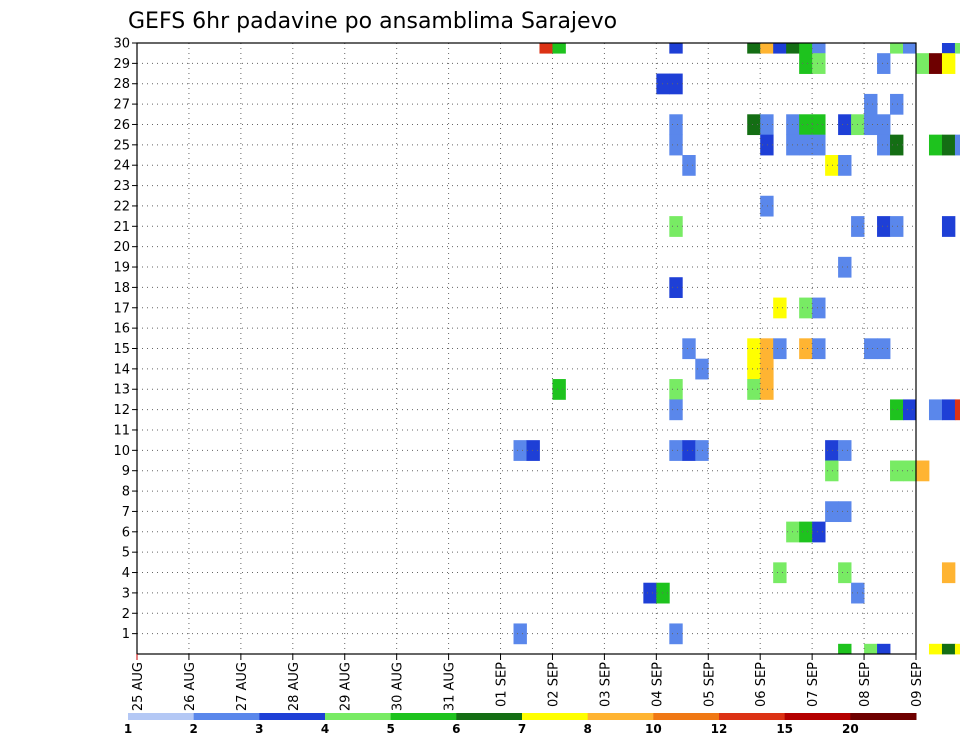 The height and width of the screenshot is (742, 960). What do you see at coordinates (653, 729) in the screenshot?
I see `colorbar-label: 10` at bounding box center [653, 729].